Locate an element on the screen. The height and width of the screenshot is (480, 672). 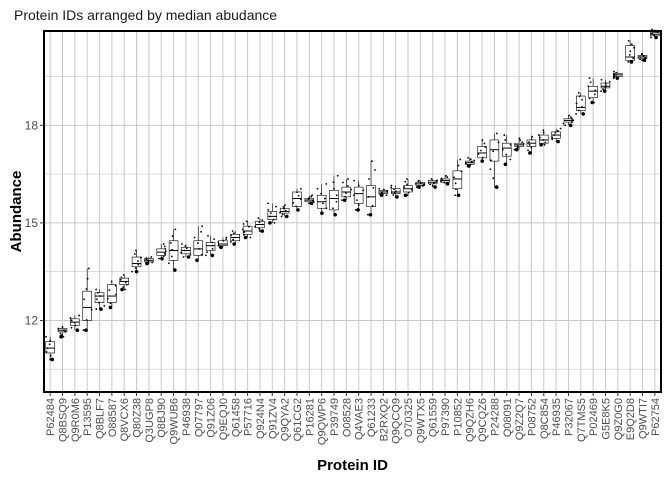
x-tick-label: Q9CQZ6 is located at coordinates (483, 420).